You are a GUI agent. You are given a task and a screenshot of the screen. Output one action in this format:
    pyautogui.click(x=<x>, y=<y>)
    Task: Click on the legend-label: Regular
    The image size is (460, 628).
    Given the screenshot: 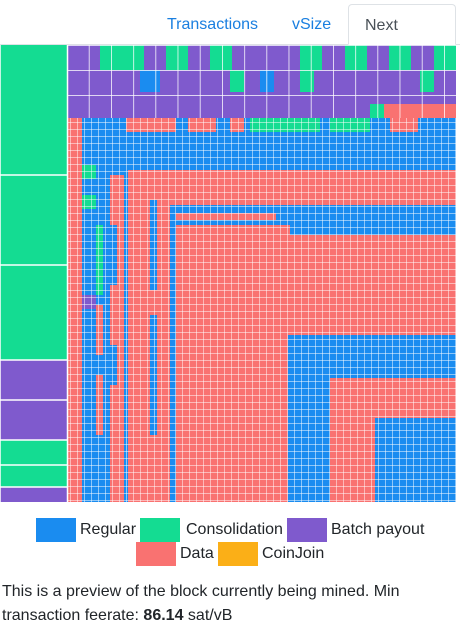 What is the action you would take?
    pyautogui.click(x=108, y=529)
    